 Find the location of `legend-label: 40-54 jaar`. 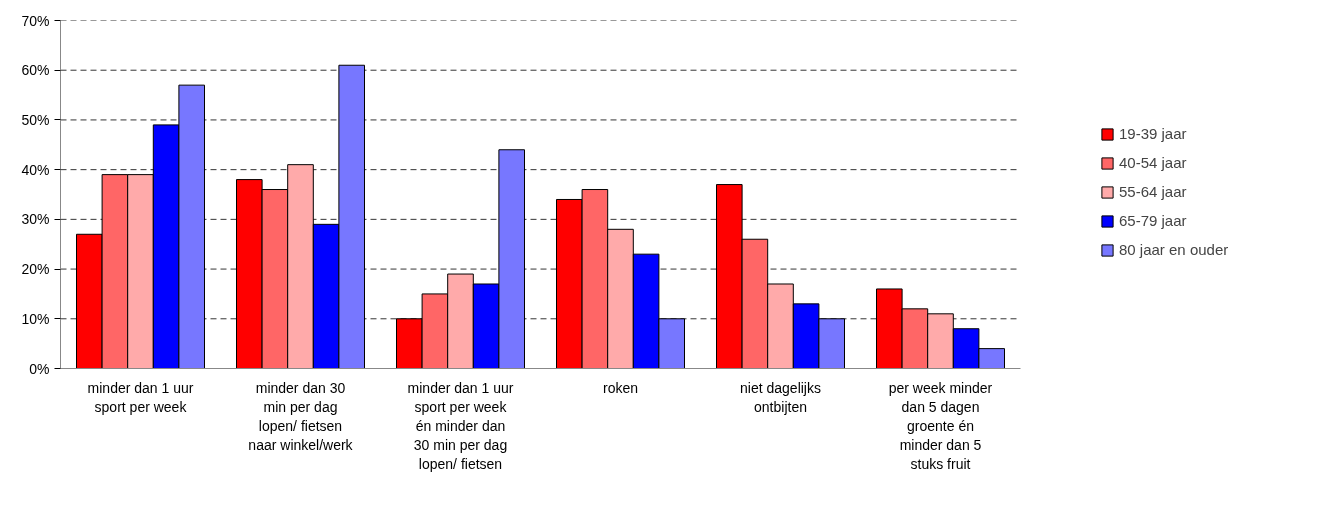

legend-label: 40-54 jaar is located at coordinates (1153, 162).